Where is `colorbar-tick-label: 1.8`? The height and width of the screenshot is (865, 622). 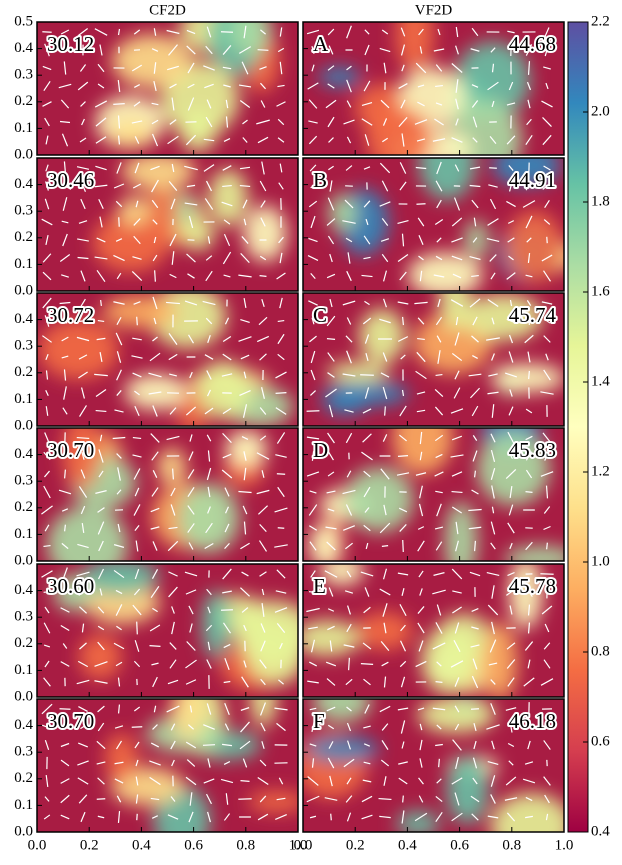
colorbar-tick-label: 1.8 is located at coordinates (600, 201).